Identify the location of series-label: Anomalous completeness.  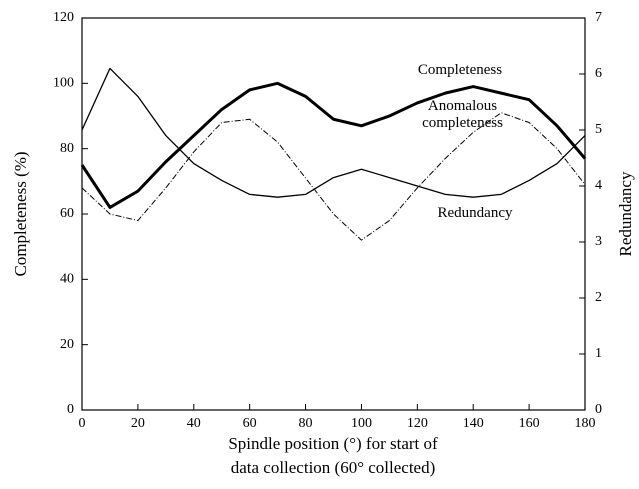
(462, 114).